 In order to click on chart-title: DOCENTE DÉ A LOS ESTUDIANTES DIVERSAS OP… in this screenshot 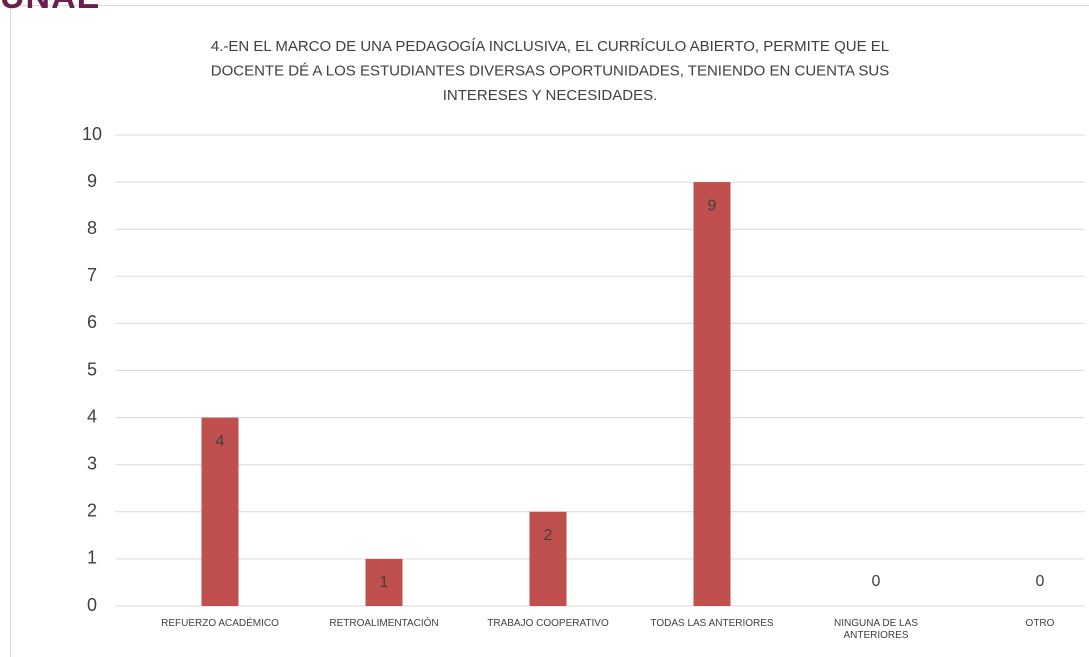, I will do `click(550, 70)`.